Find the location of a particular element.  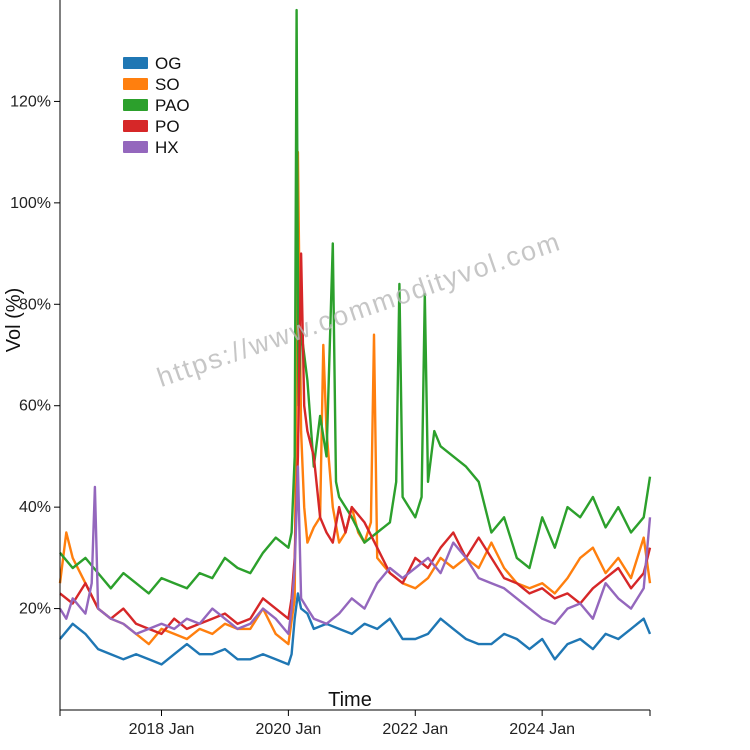

watermark-text: https://www.commodityvol.com is located at coordinates (359, 309).